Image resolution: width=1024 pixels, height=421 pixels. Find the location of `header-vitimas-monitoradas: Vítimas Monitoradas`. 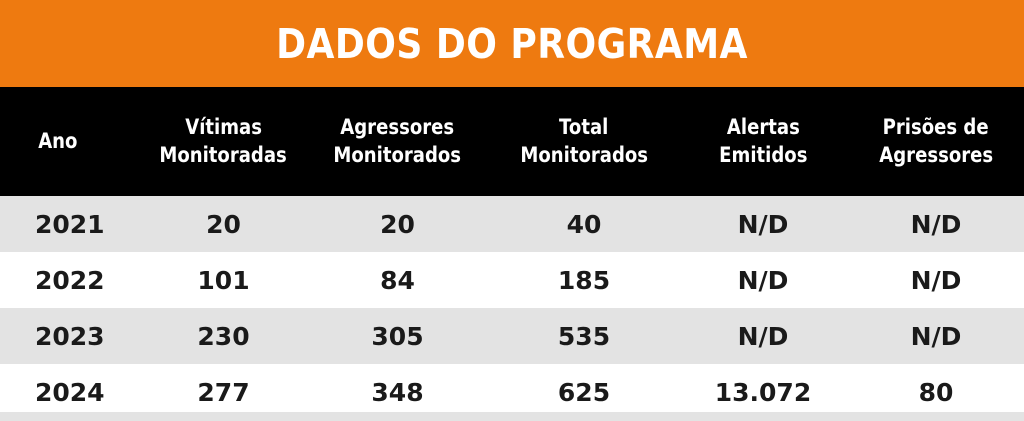

header-vitimas-monitoradas: Vítimas Monitoradas is located at coordinates (223, 141).